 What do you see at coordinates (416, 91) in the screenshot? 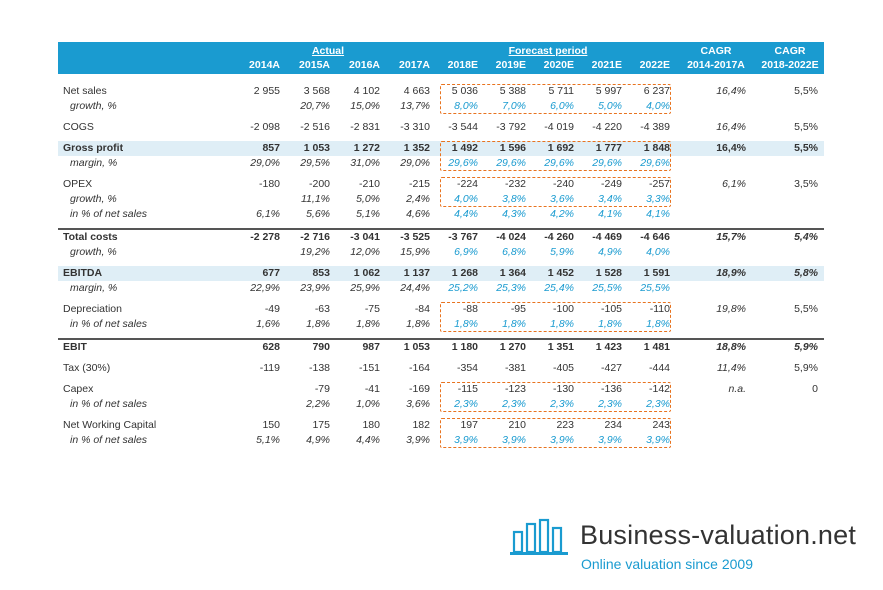
I see `table-cell: 4 663` at bounding box center [416, 91].